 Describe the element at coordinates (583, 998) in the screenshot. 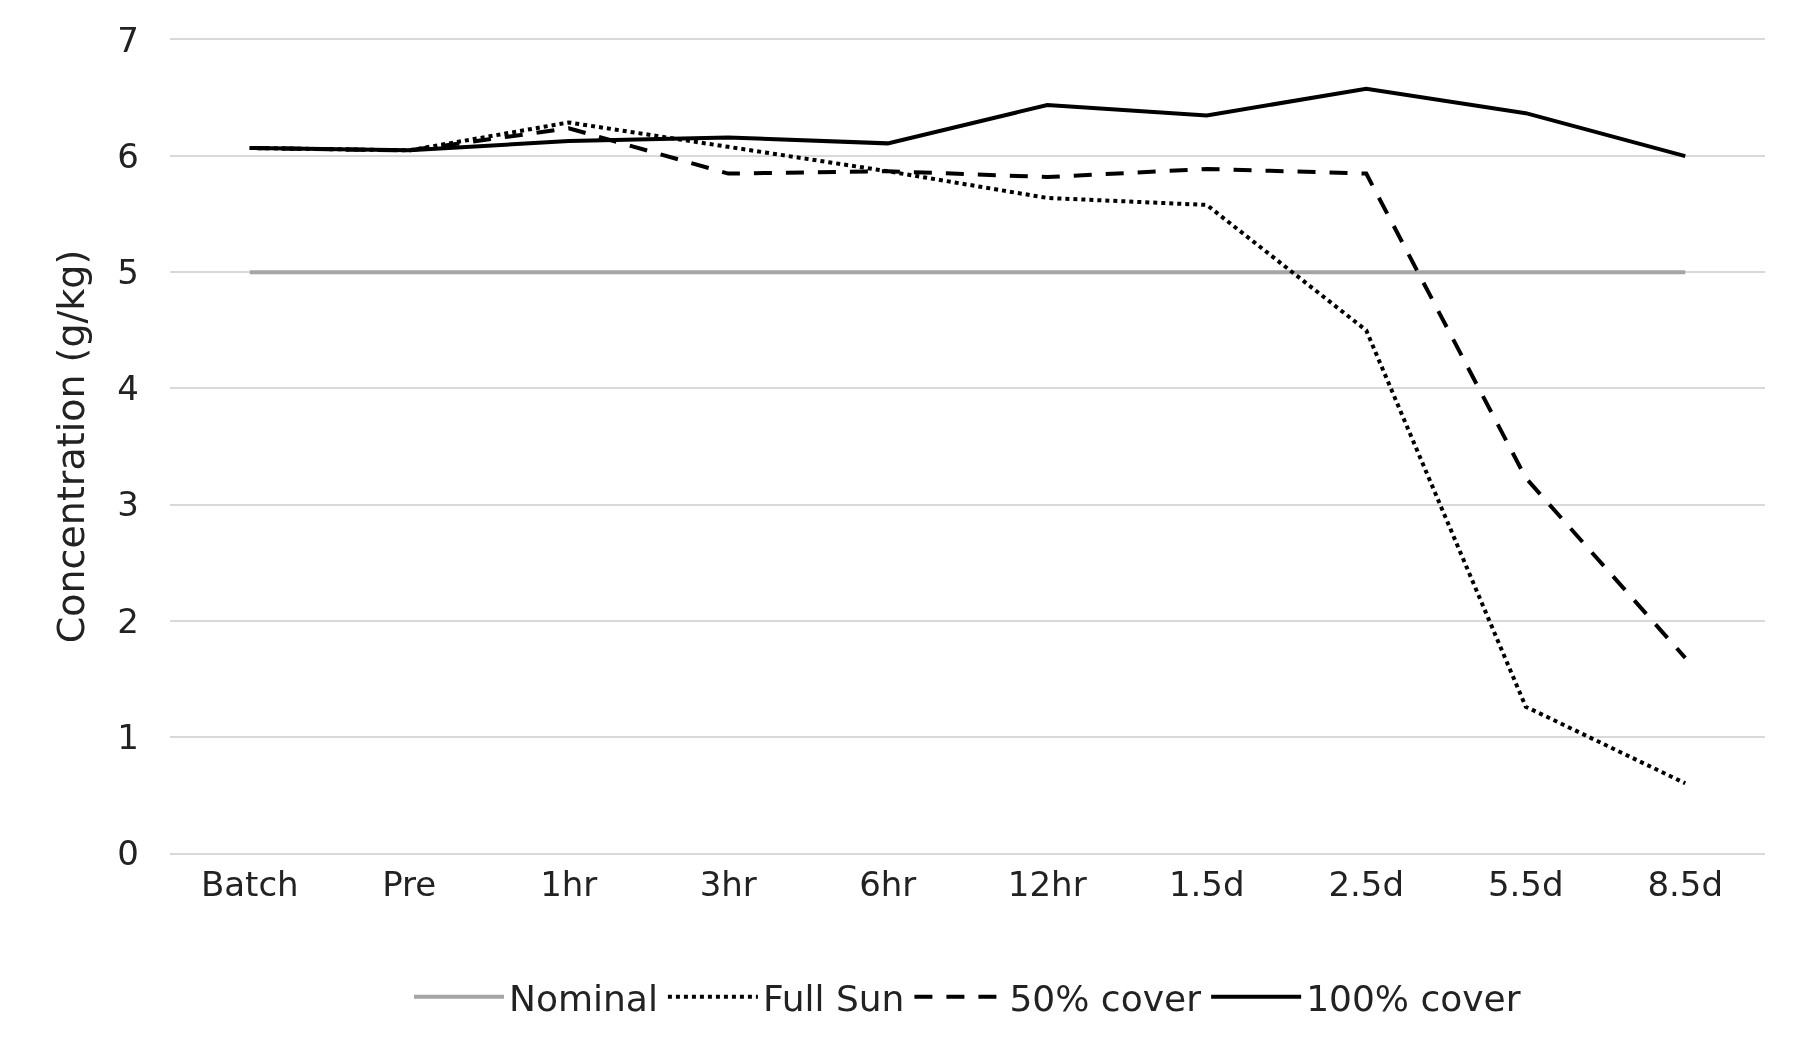

I see `legend-label: Nominal` at that location.